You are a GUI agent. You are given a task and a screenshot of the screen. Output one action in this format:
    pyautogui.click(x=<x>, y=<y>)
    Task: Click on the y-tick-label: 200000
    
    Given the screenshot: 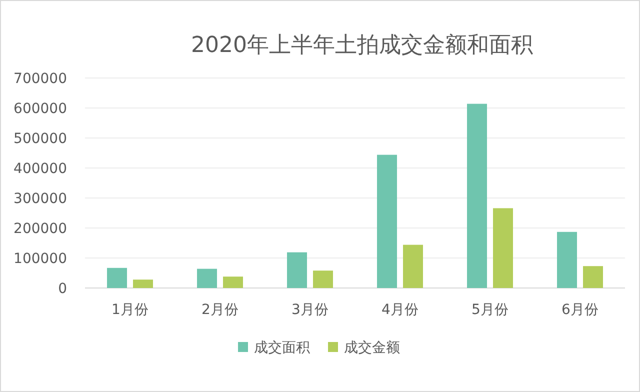 What is the action you would take?
    pyautogui.click(x=40, y=229)
    